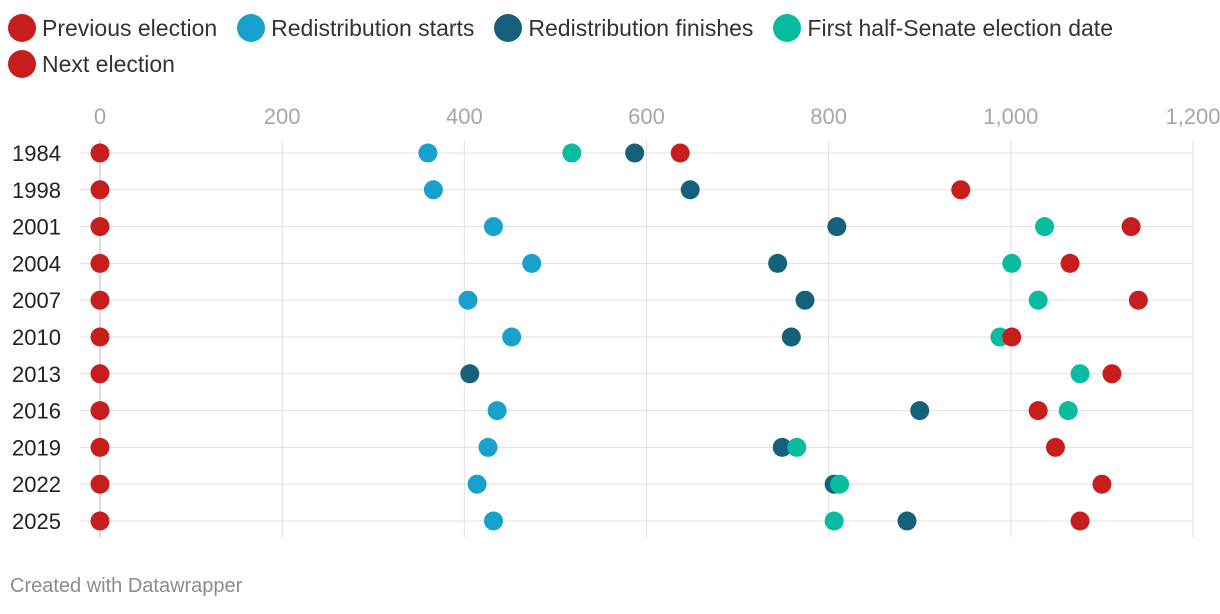 This screenshot has width=1220, height=614. What do you see at coordinates (920, 411) in the screenshot?
I see `point-redistribution-finishes-2016` at bounding box center [920, 411].